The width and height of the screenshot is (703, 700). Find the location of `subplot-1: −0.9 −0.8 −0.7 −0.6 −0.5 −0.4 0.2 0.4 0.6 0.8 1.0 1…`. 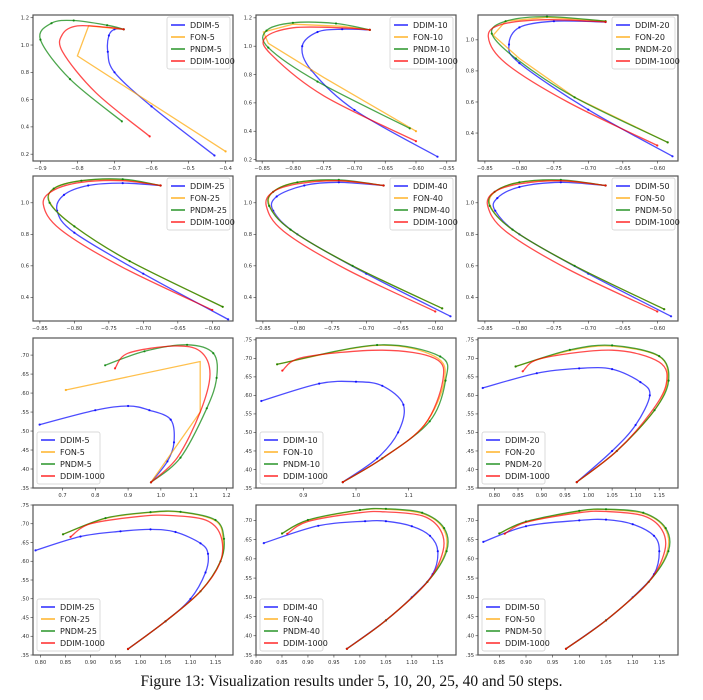

subplot-1: −0.9 −0.8 −0.7 −0.6 −0.5 −0.4 0.2 0.4 0.6 0.8 1.0 1… is located at coordinates (128, 93).